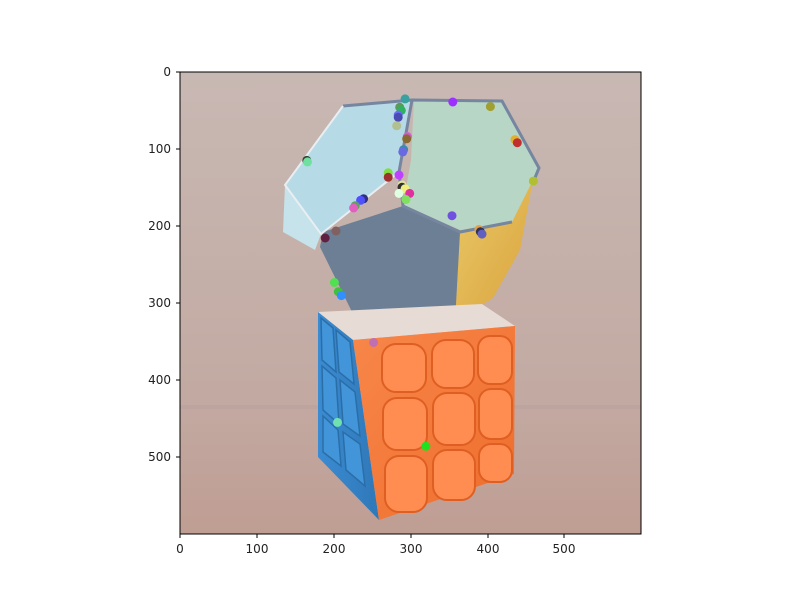 The width and height of the screenshot is (800, 600). What do you see at coordinates (488, 549) in the screenshot?
I see `x-tick-label: 400` at bounding box center [488, 549].